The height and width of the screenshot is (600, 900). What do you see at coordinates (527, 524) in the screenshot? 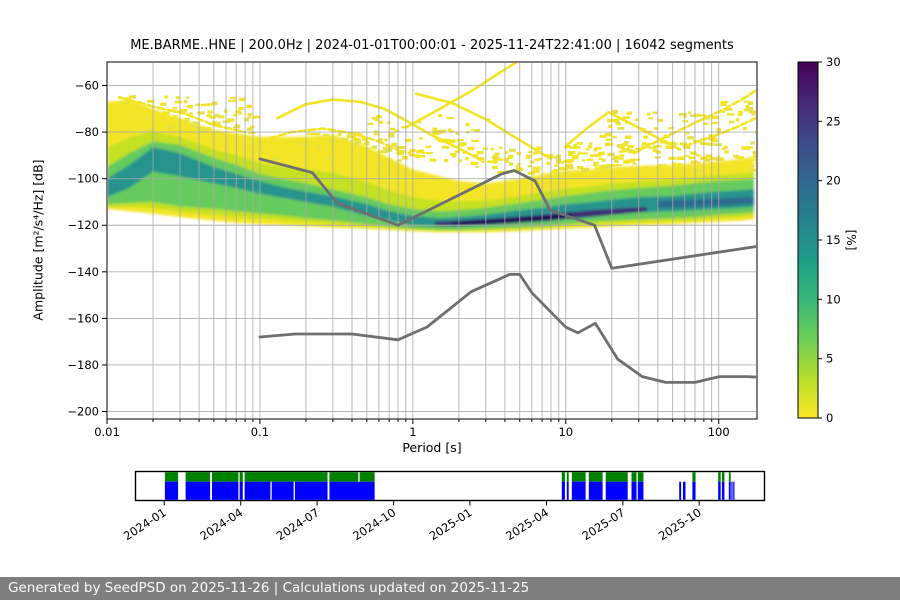
I see `timeline-tick-label-5: 2025-04` at bounding box center [527, 524].